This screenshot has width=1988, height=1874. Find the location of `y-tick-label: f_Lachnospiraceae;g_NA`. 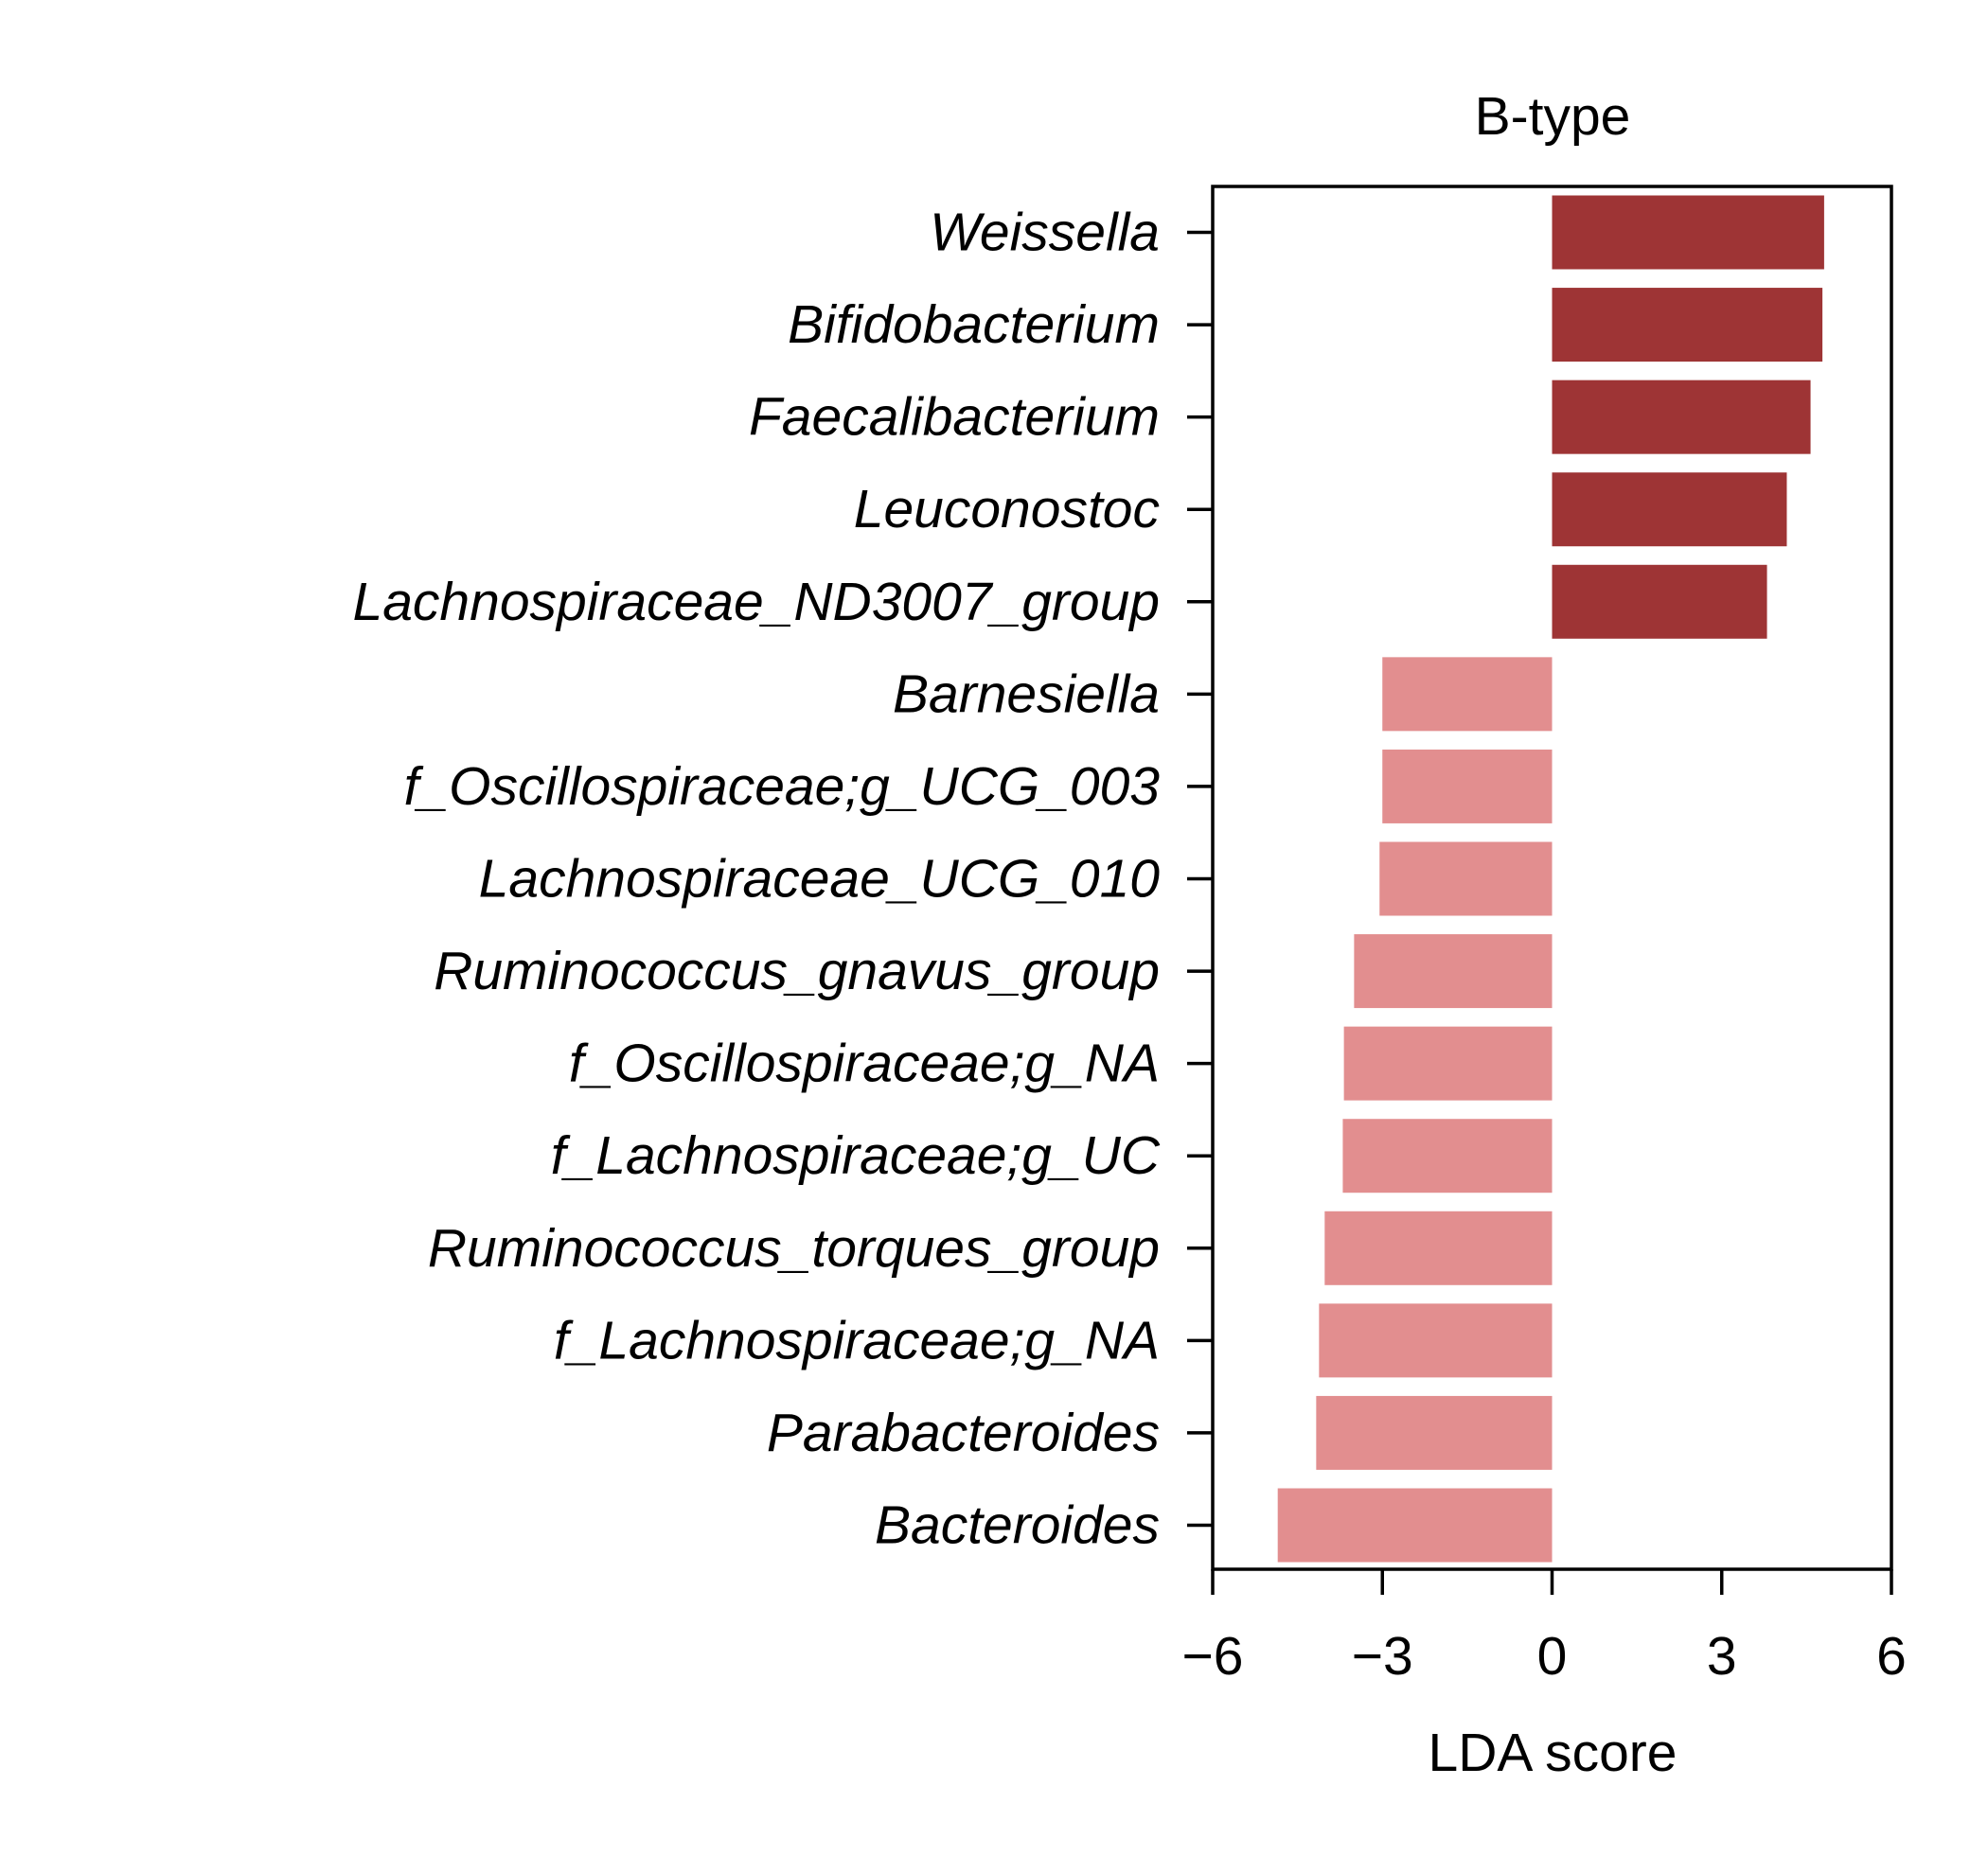

y-tick-label: f_Lachnospiraceae;g_NA is located at coordinates (857, 1340).